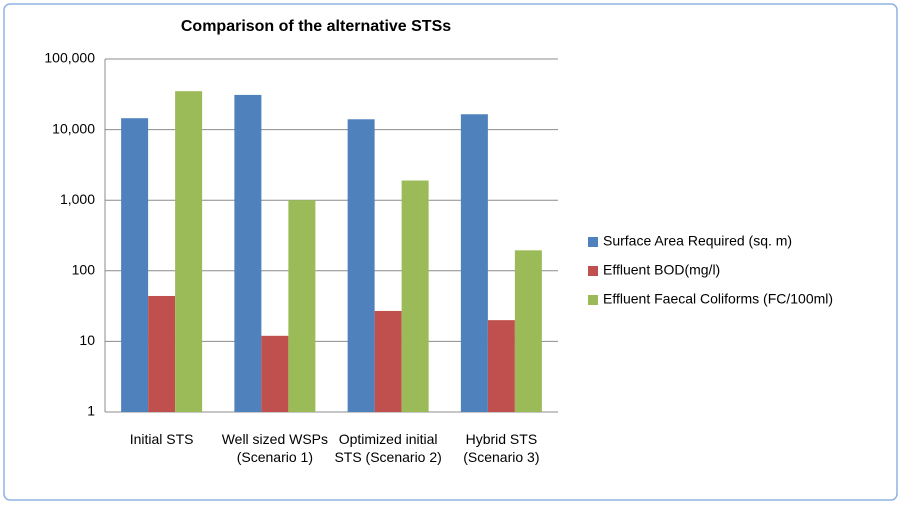  I want to click on y-tick-label: 10, so click(87, 340).